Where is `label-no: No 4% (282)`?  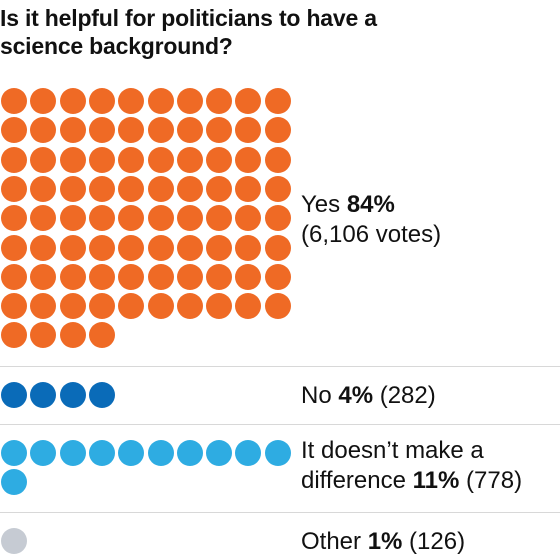 label-no: No 4% (282) is located at coordinates (368, 395).